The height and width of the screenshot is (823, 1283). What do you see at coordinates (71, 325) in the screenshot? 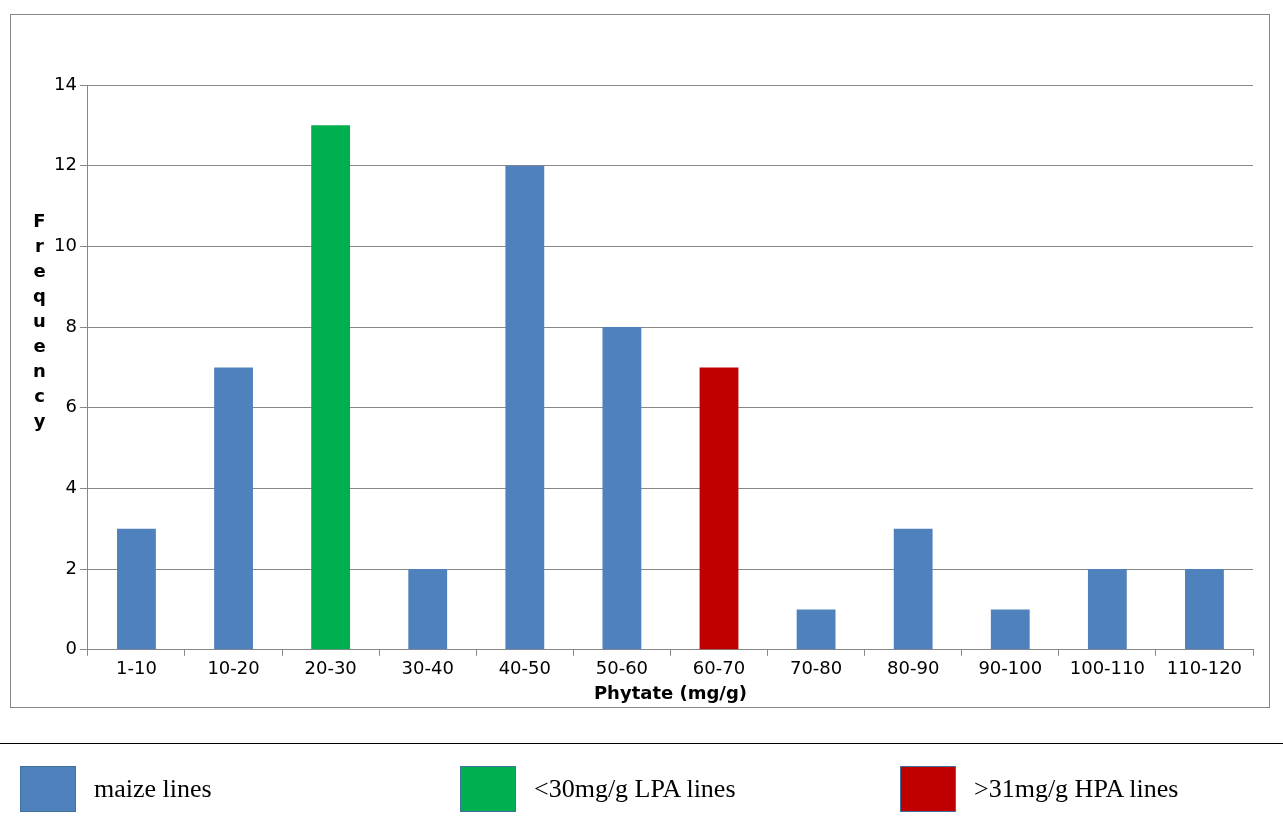
I see `y-tick-label: 8` at bounding box center [71, 325].